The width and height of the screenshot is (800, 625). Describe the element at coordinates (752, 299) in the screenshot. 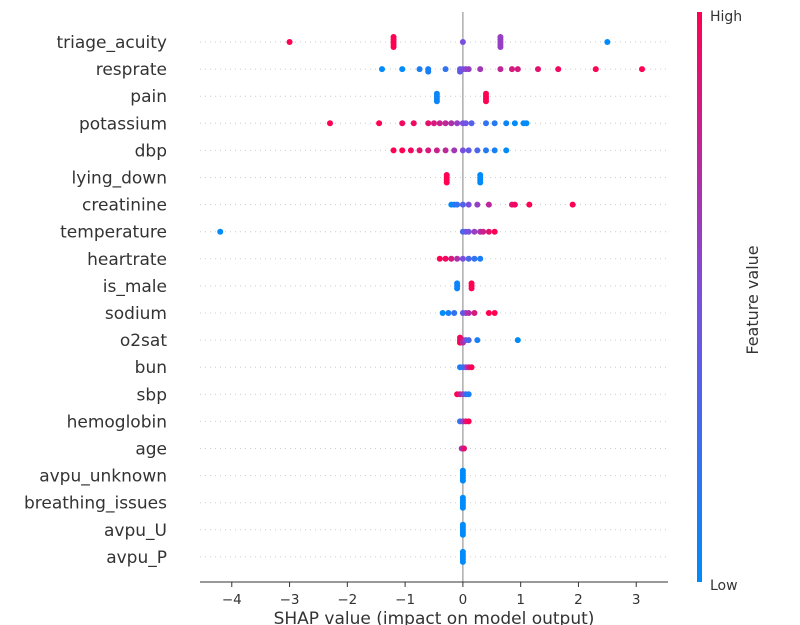

I see `colorbar-title: Feature value` at that location.